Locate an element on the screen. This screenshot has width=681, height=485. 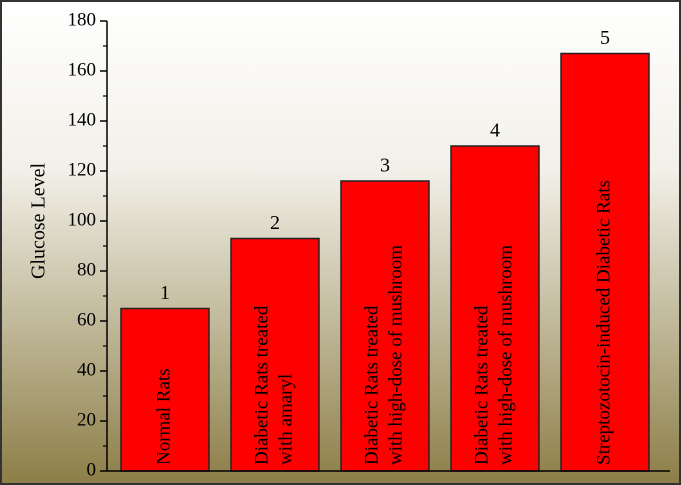
y-tick-label: 120 is located at coordinates (82, 169).